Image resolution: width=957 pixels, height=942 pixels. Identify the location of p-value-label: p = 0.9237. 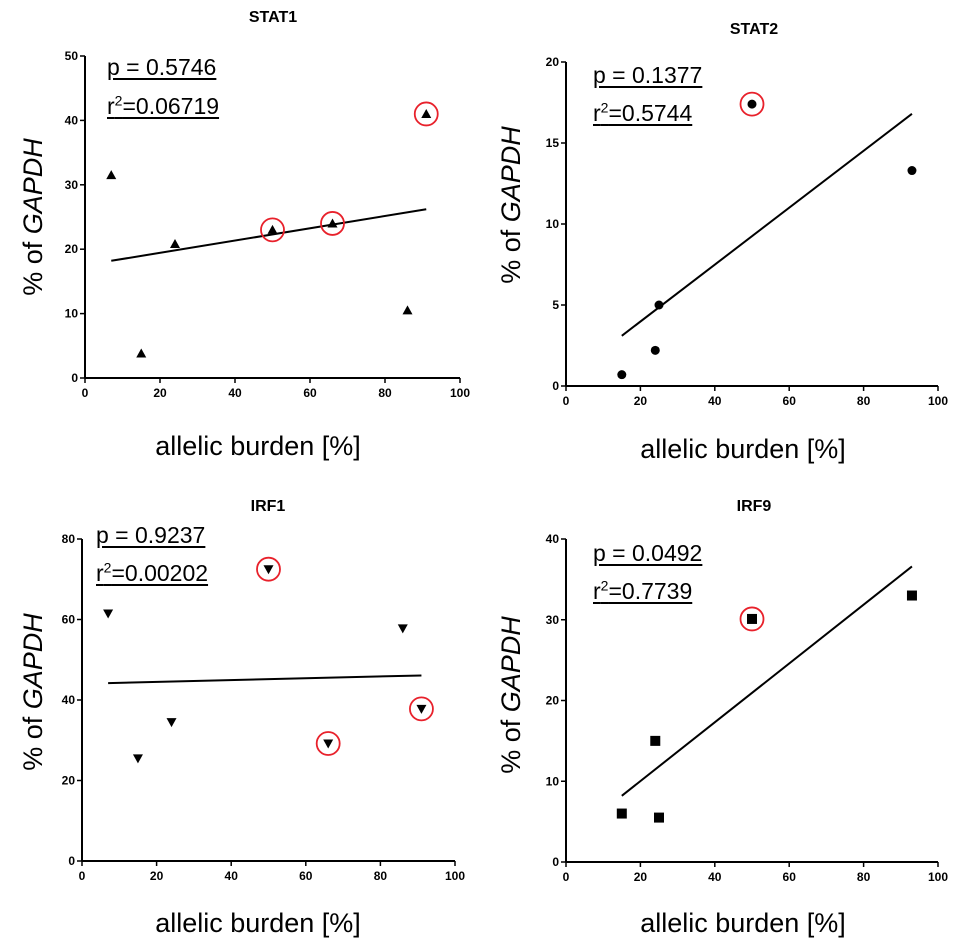
(151, 535).